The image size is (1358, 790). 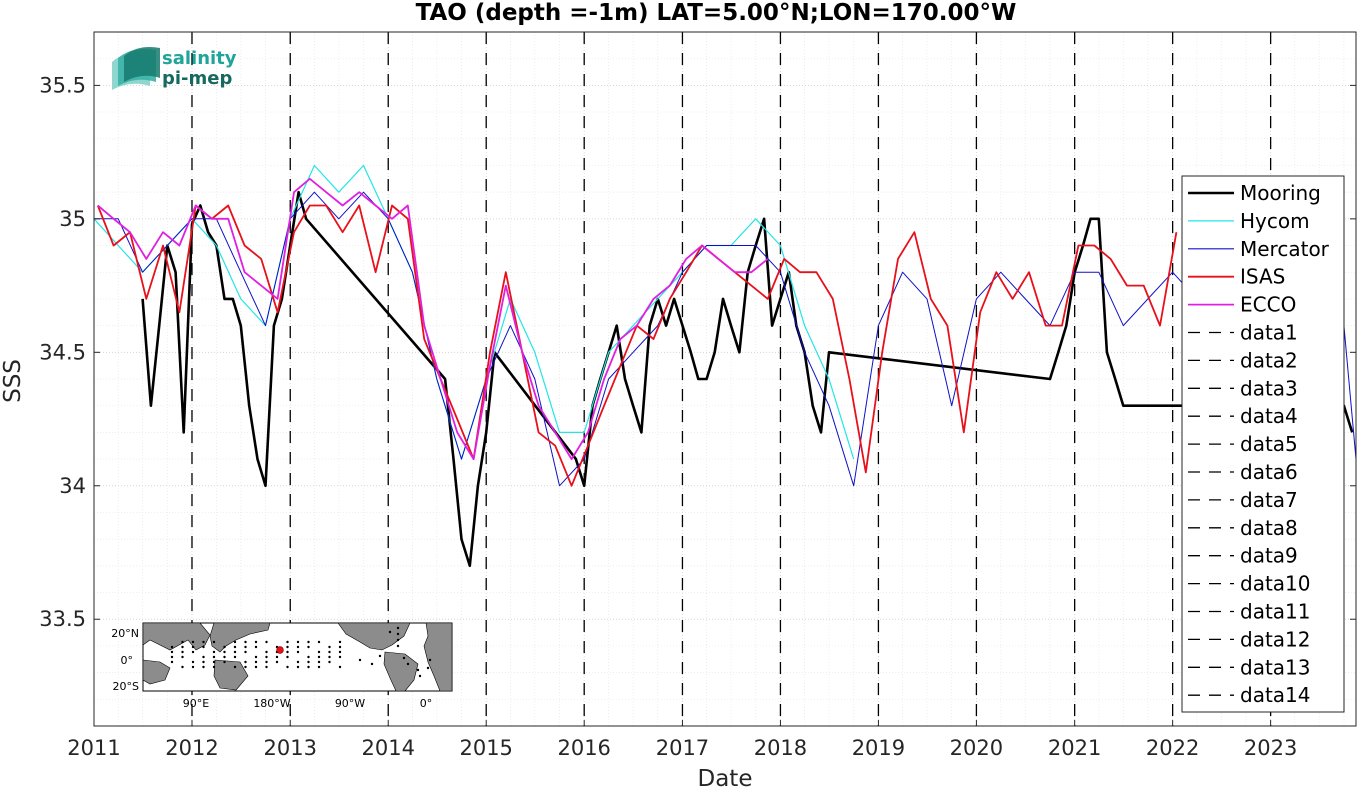 What do you see at coordinates (126, 686) in the screenshot?
I see `map-lat-20s: 20°S` at bounding box center [126, 686].